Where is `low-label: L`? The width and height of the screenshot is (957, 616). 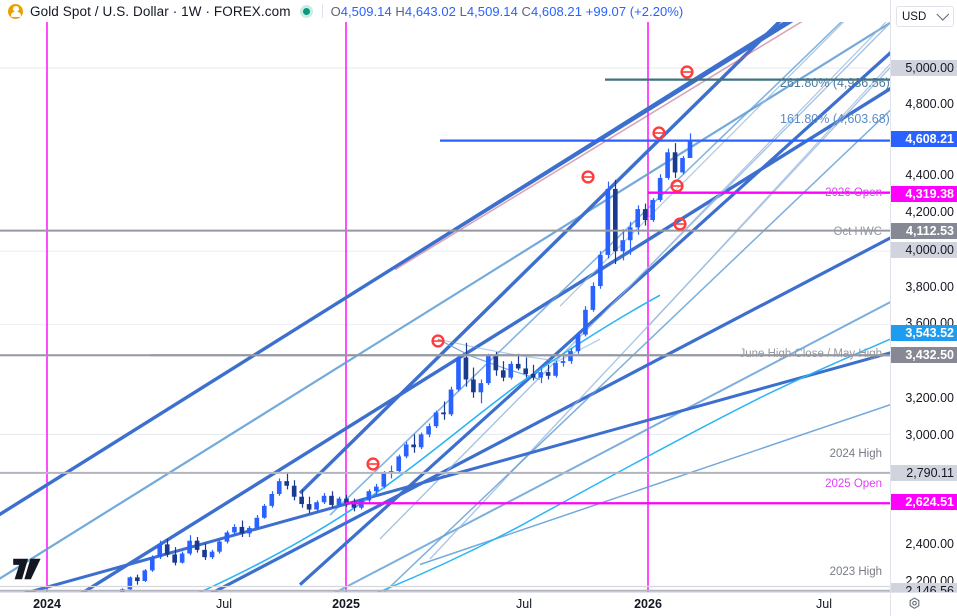
low-label: L is located at coordinates (463, 11).